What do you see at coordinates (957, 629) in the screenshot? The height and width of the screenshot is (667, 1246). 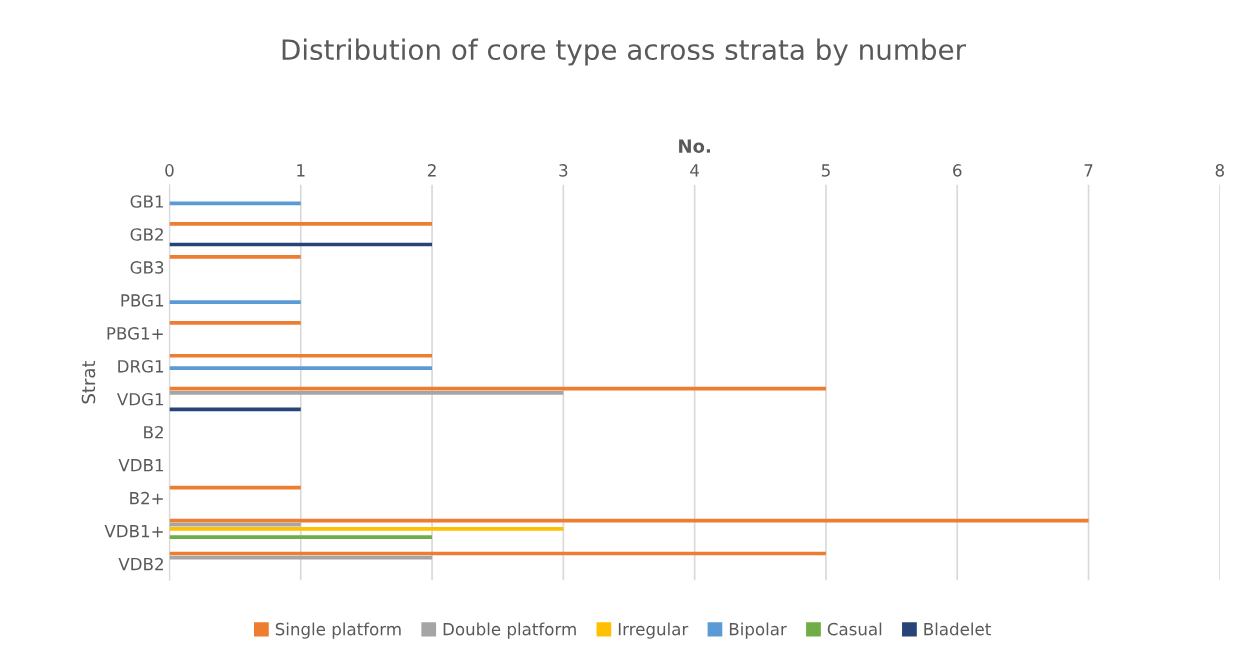 I see `legend-label: Bladelet` at bounding box center [957, 629].